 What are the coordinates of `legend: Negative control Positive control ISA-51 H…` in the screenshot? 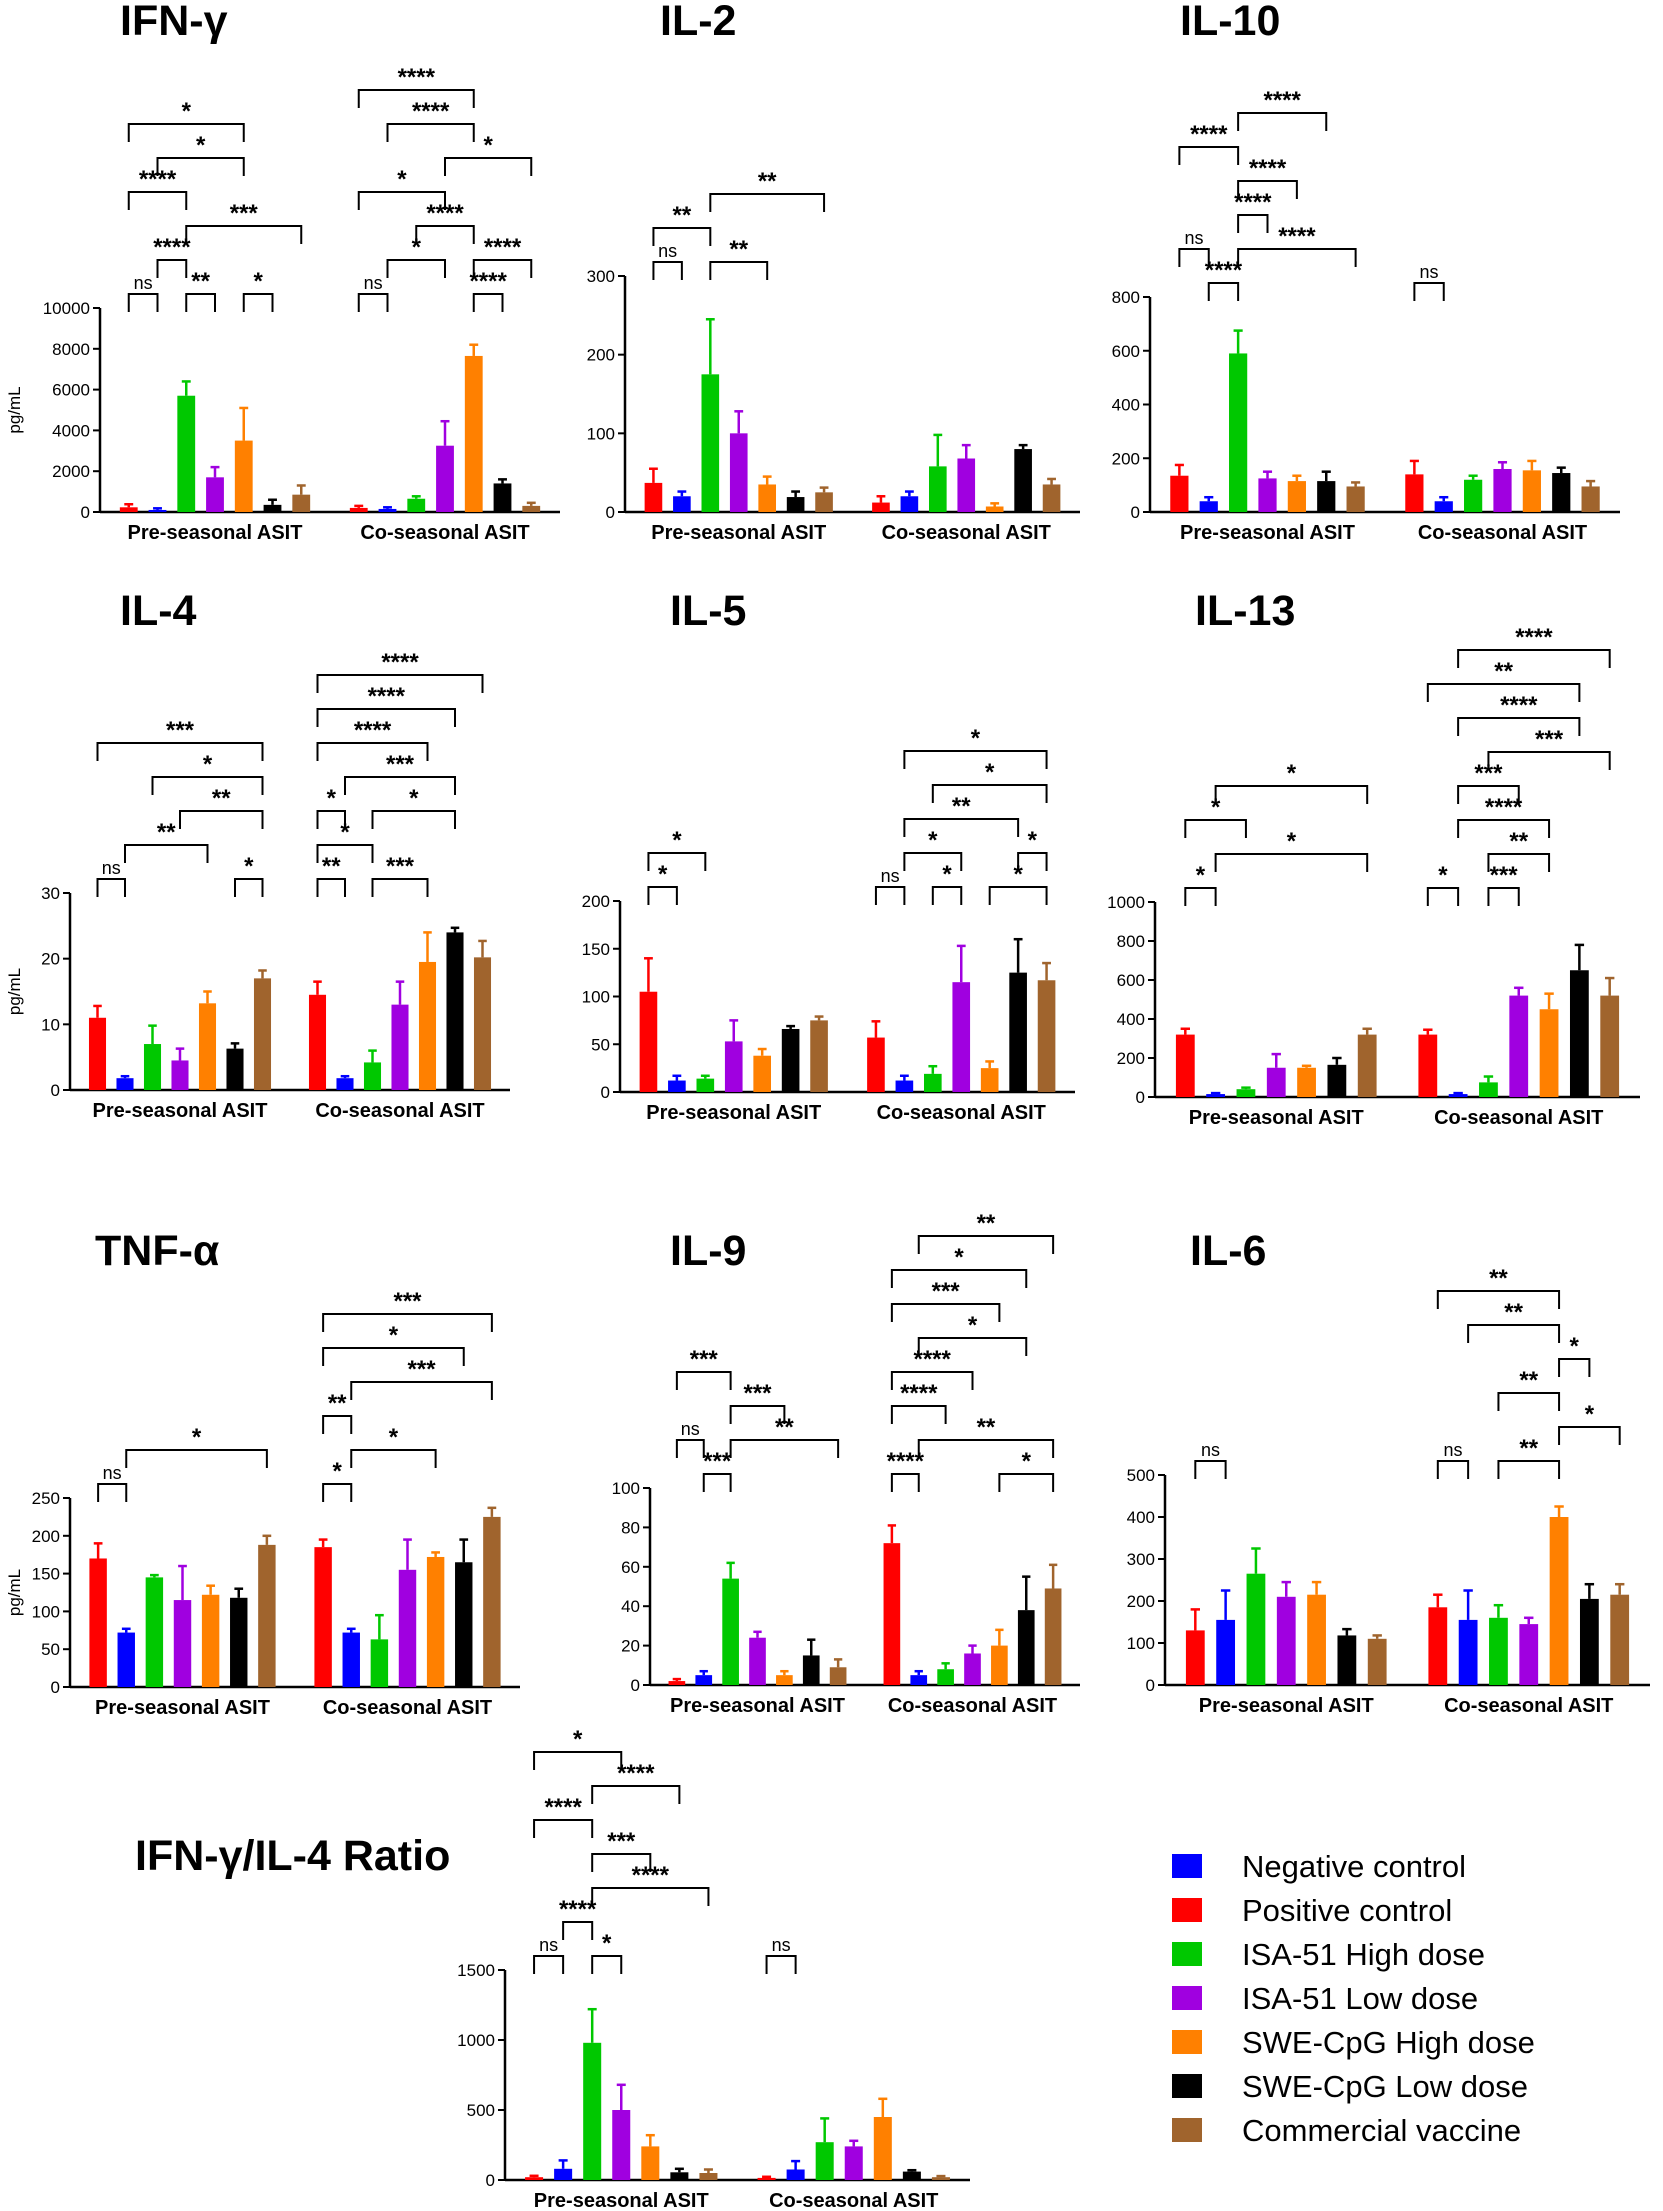 It's located at (1353, 1998).